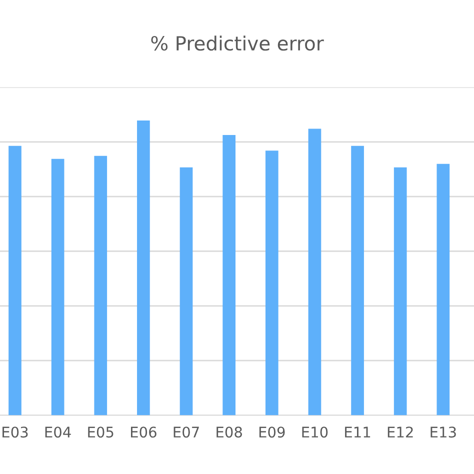 Image resolution: width=474 pixels, height=474 pixels. Describe the element at coordinates (272, 432) in the screenshot. I see `x-tick-label: E09` at that location.